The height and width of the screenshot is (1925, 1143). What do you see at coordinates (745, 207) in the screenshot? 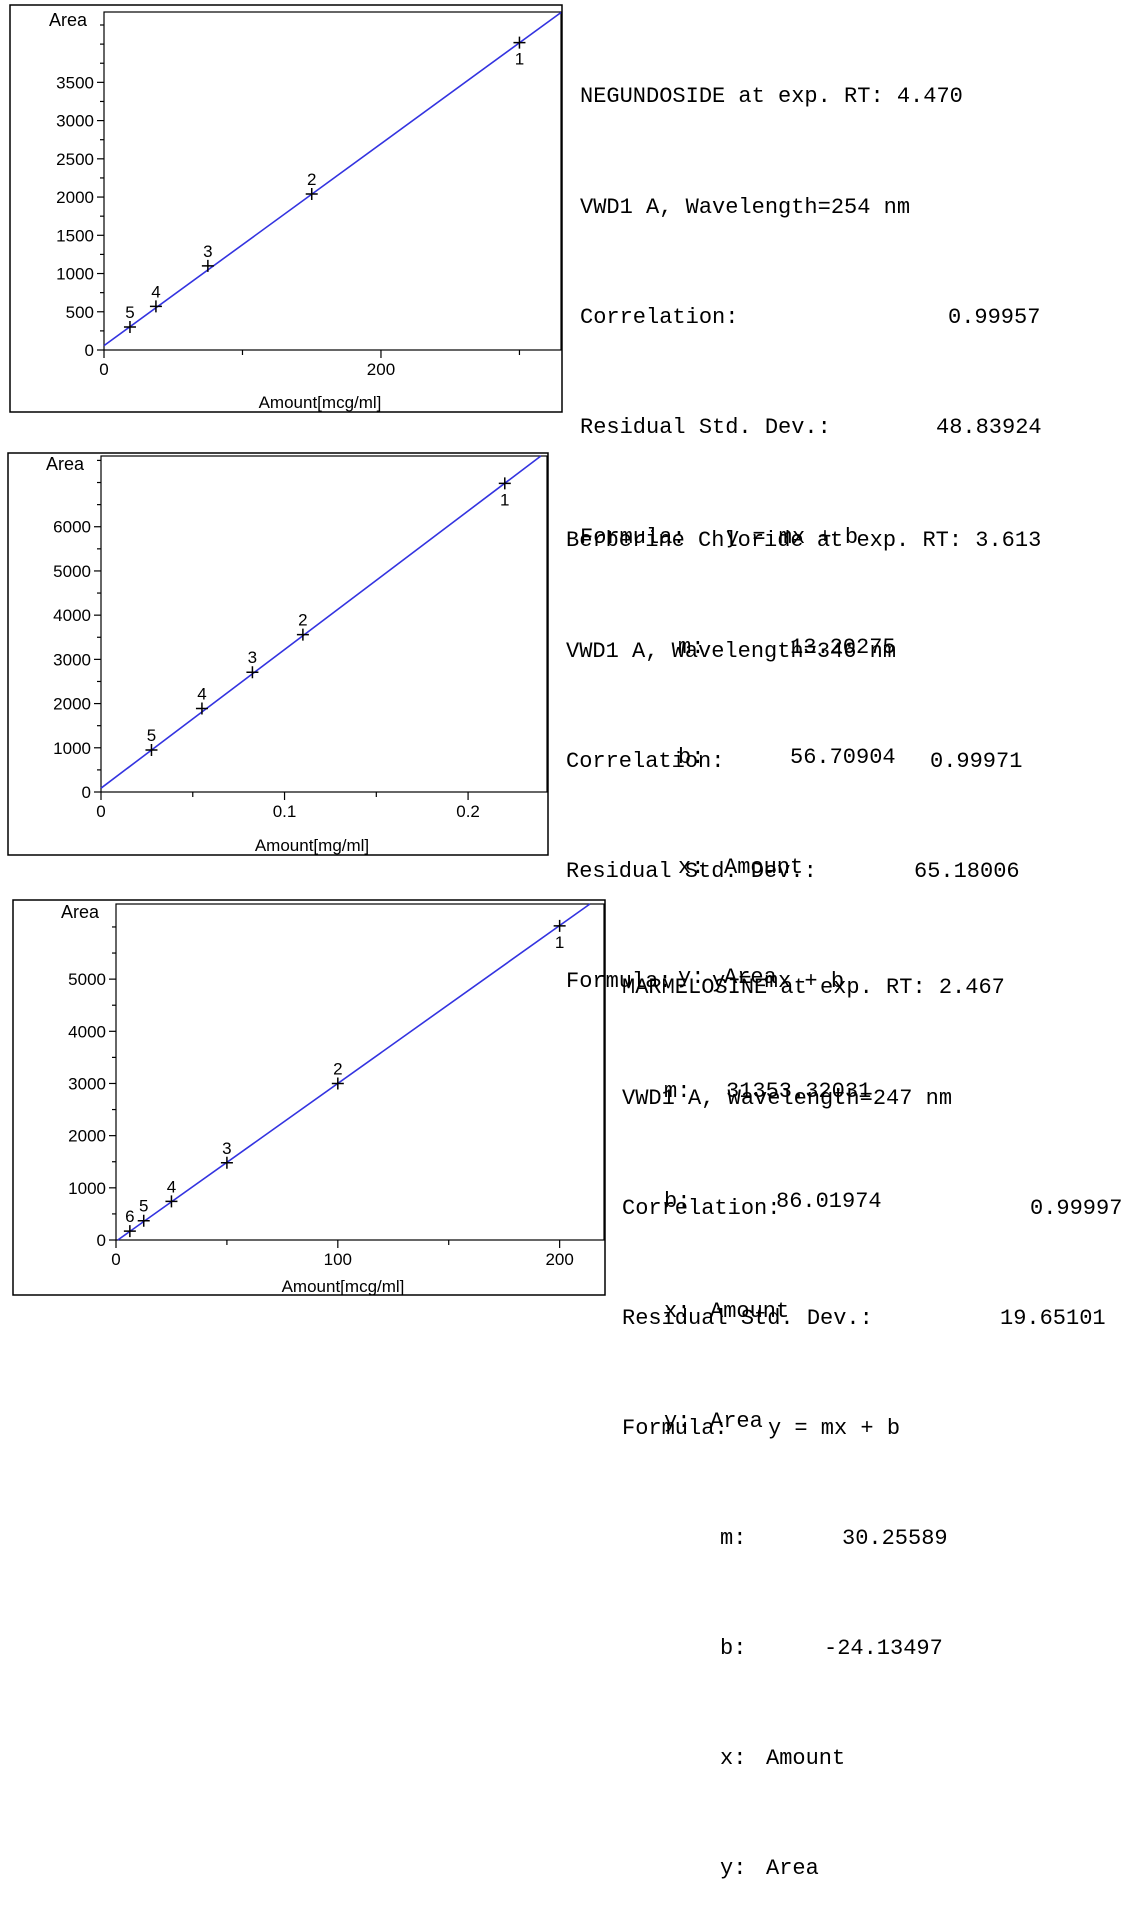
I see `info-detector: VWD1 A, Wavelength=254 nm` at bounding box center [745, 207].